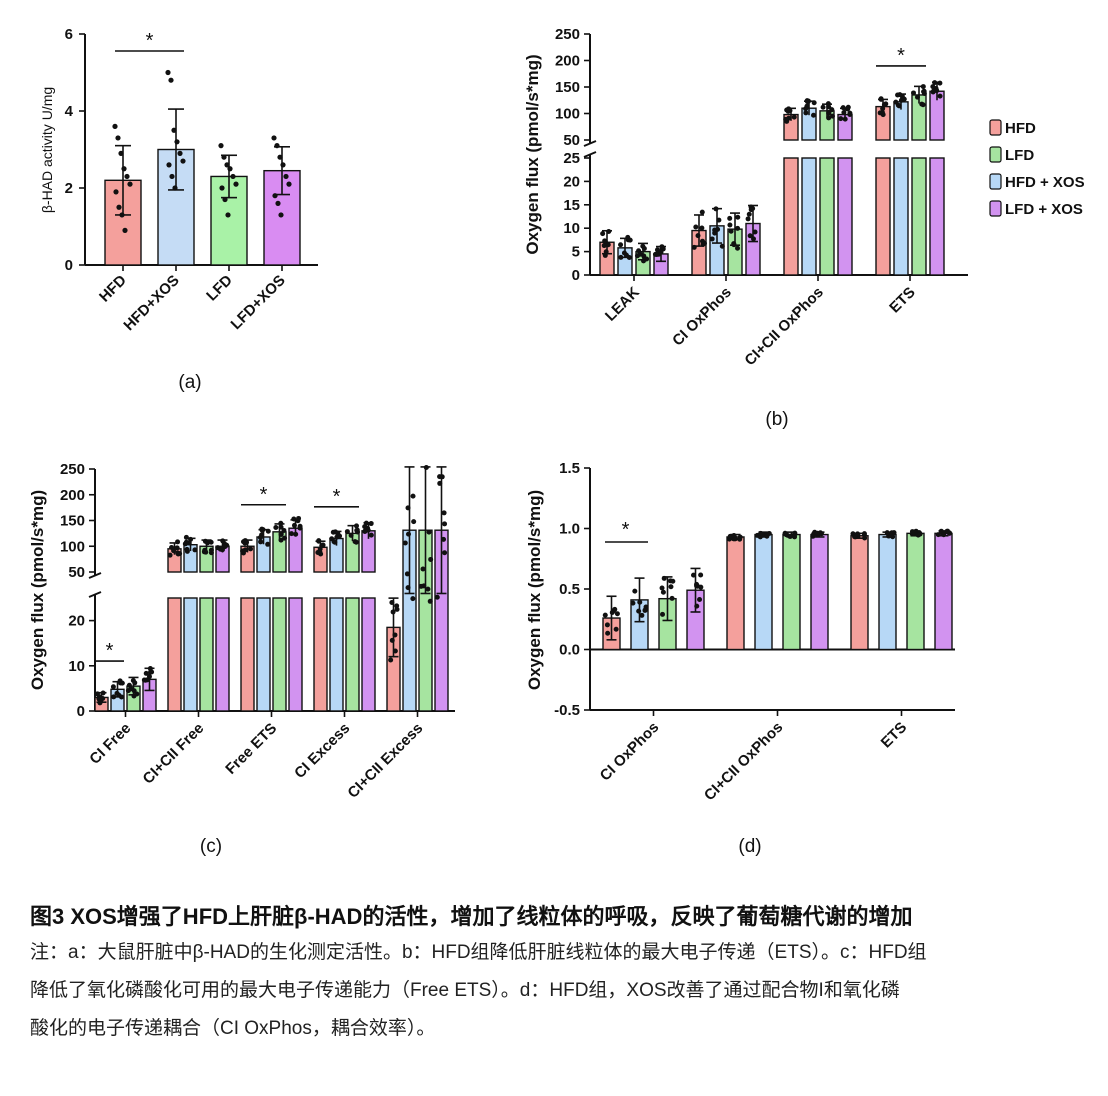 The height and width of the screenshot is (1096, 1108). What do you see at coordinates (72, 546) in the screenshot?
I see `y-tick-label: 100` at bounding box center [72, 546].